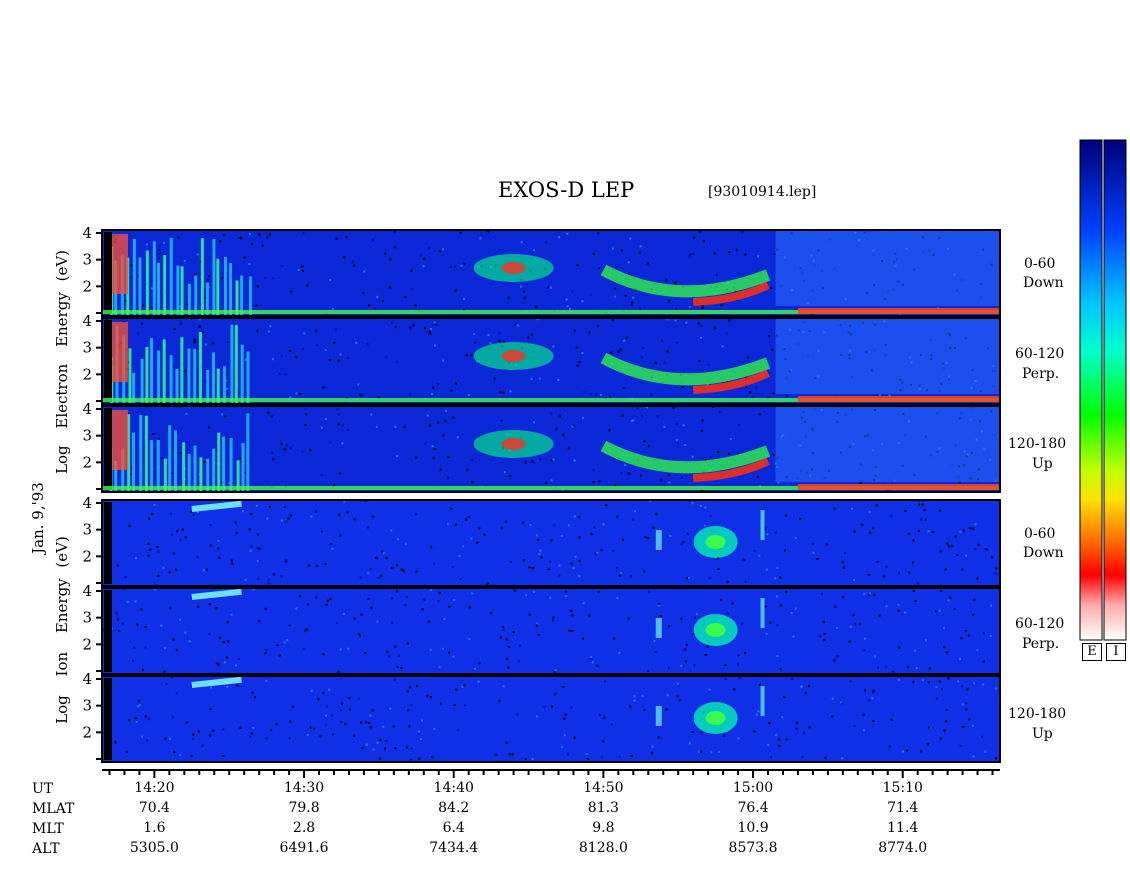 The width and height of the screenshot is (1130, 875). I want to click on ion-feature, so click(658, 628).